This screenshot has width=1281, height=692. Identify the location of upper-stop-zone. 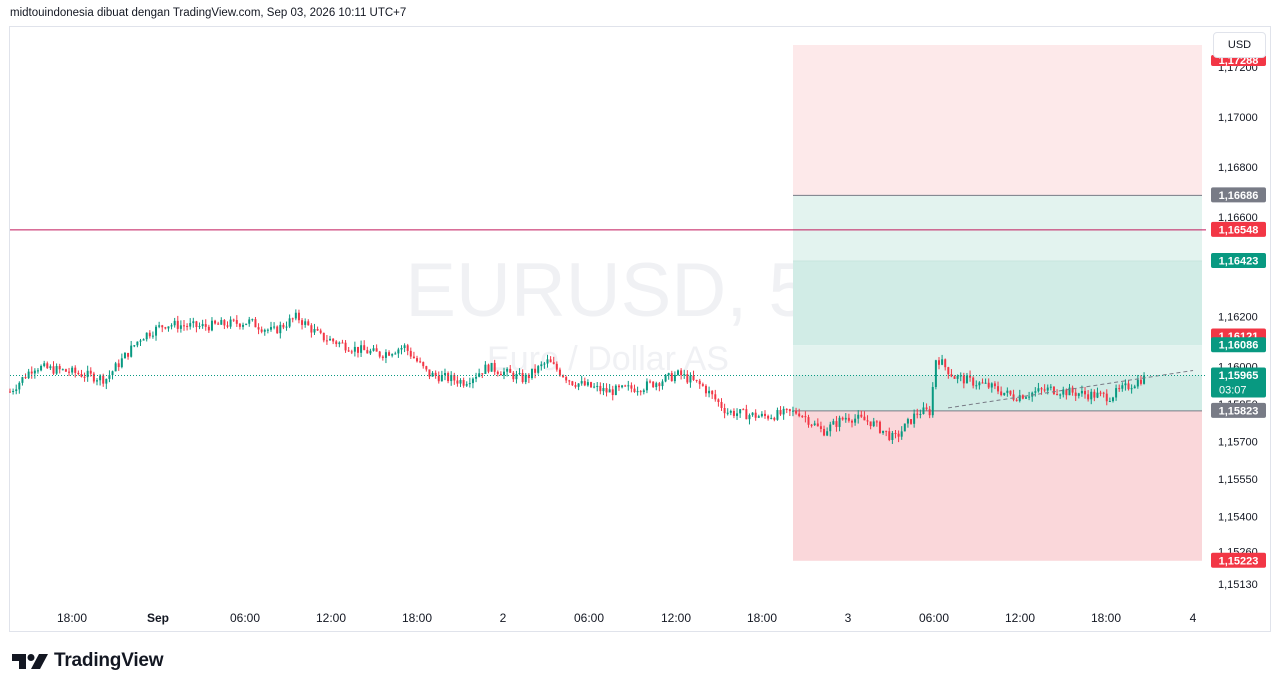
(997, 120).